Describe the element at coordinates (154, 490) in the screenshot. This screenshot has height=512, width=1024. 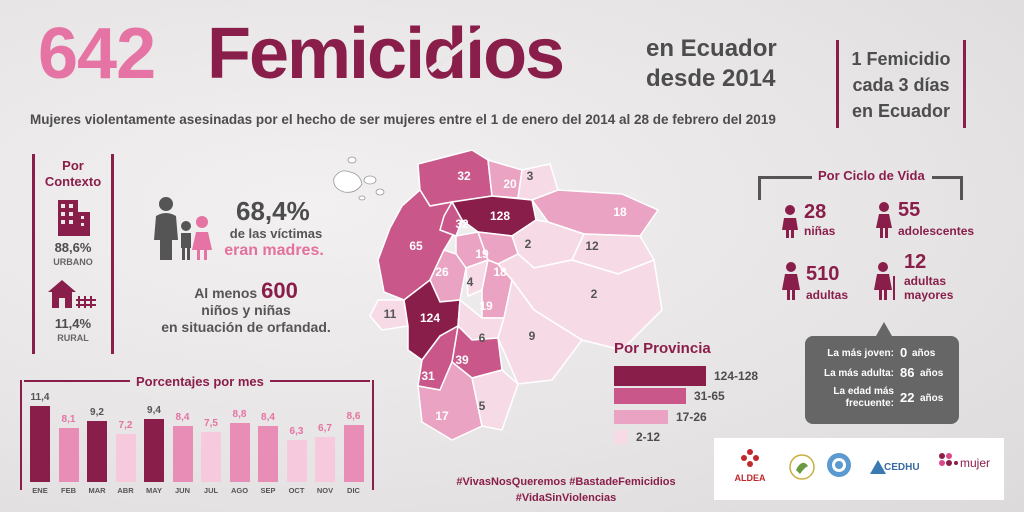
I see `month-label-may: MAY` at that location.